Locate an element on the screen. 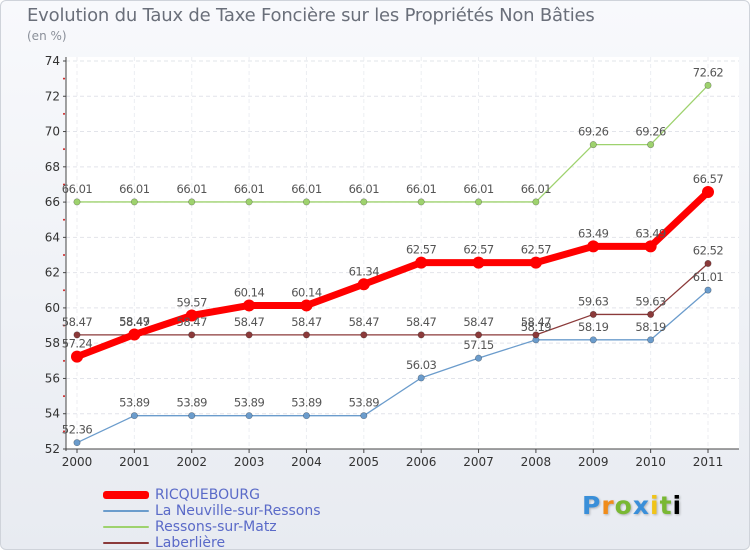 This screenshot has height=550, width=750. proxiti-logo: Proxiti is located at coordinates (632, 505).